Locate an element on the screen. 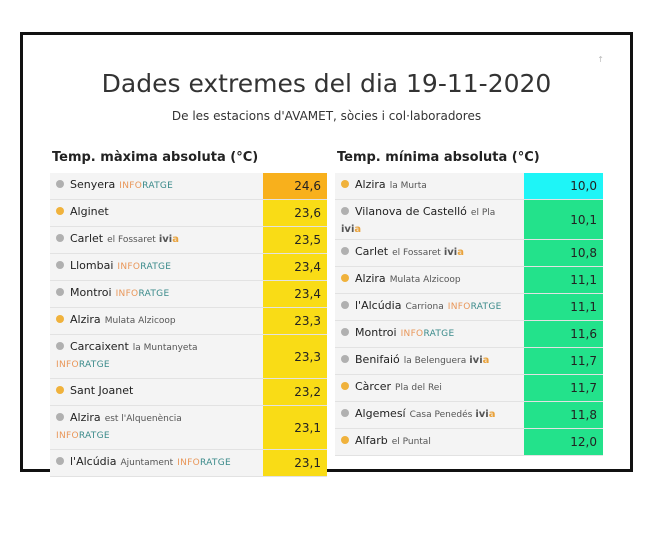  temperature-value: 23,3 is located at coordinates (295, 321).